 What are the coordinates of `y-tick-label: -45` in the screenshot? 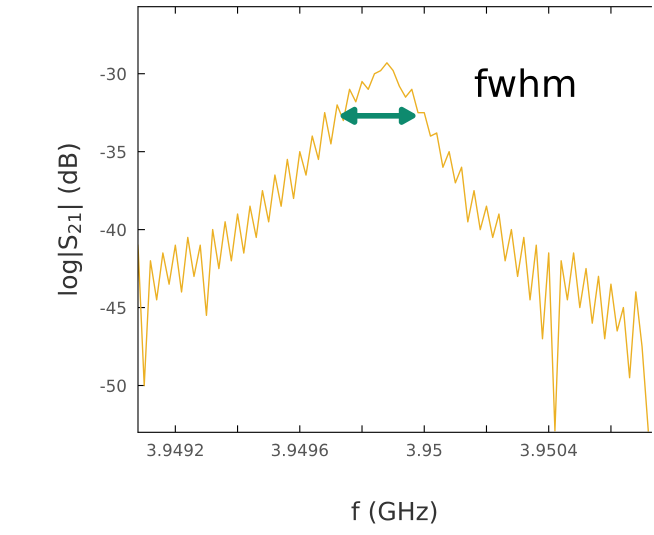 It's located at (113, 308).